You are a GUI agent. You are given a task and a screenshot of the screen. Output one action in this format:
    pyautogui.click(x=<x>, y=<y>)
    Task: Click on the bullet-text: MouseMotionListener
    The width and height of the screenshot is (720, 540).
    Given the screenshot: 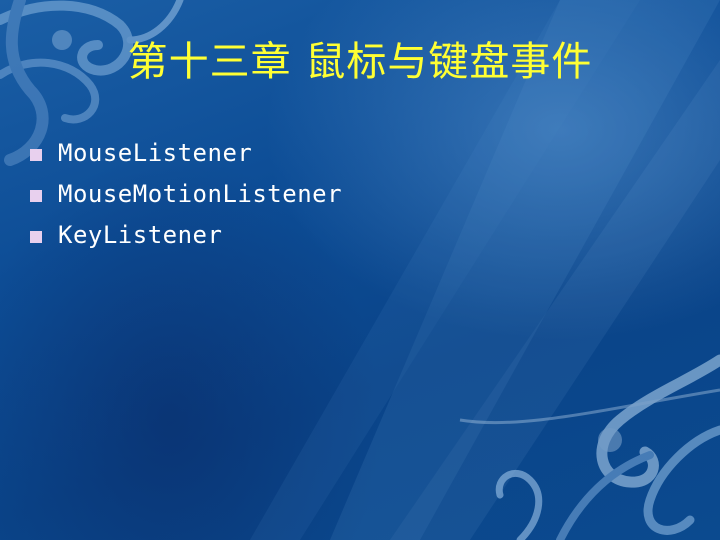 What is the action you would take?
    pyautogui.click(x=200, y=193)
    